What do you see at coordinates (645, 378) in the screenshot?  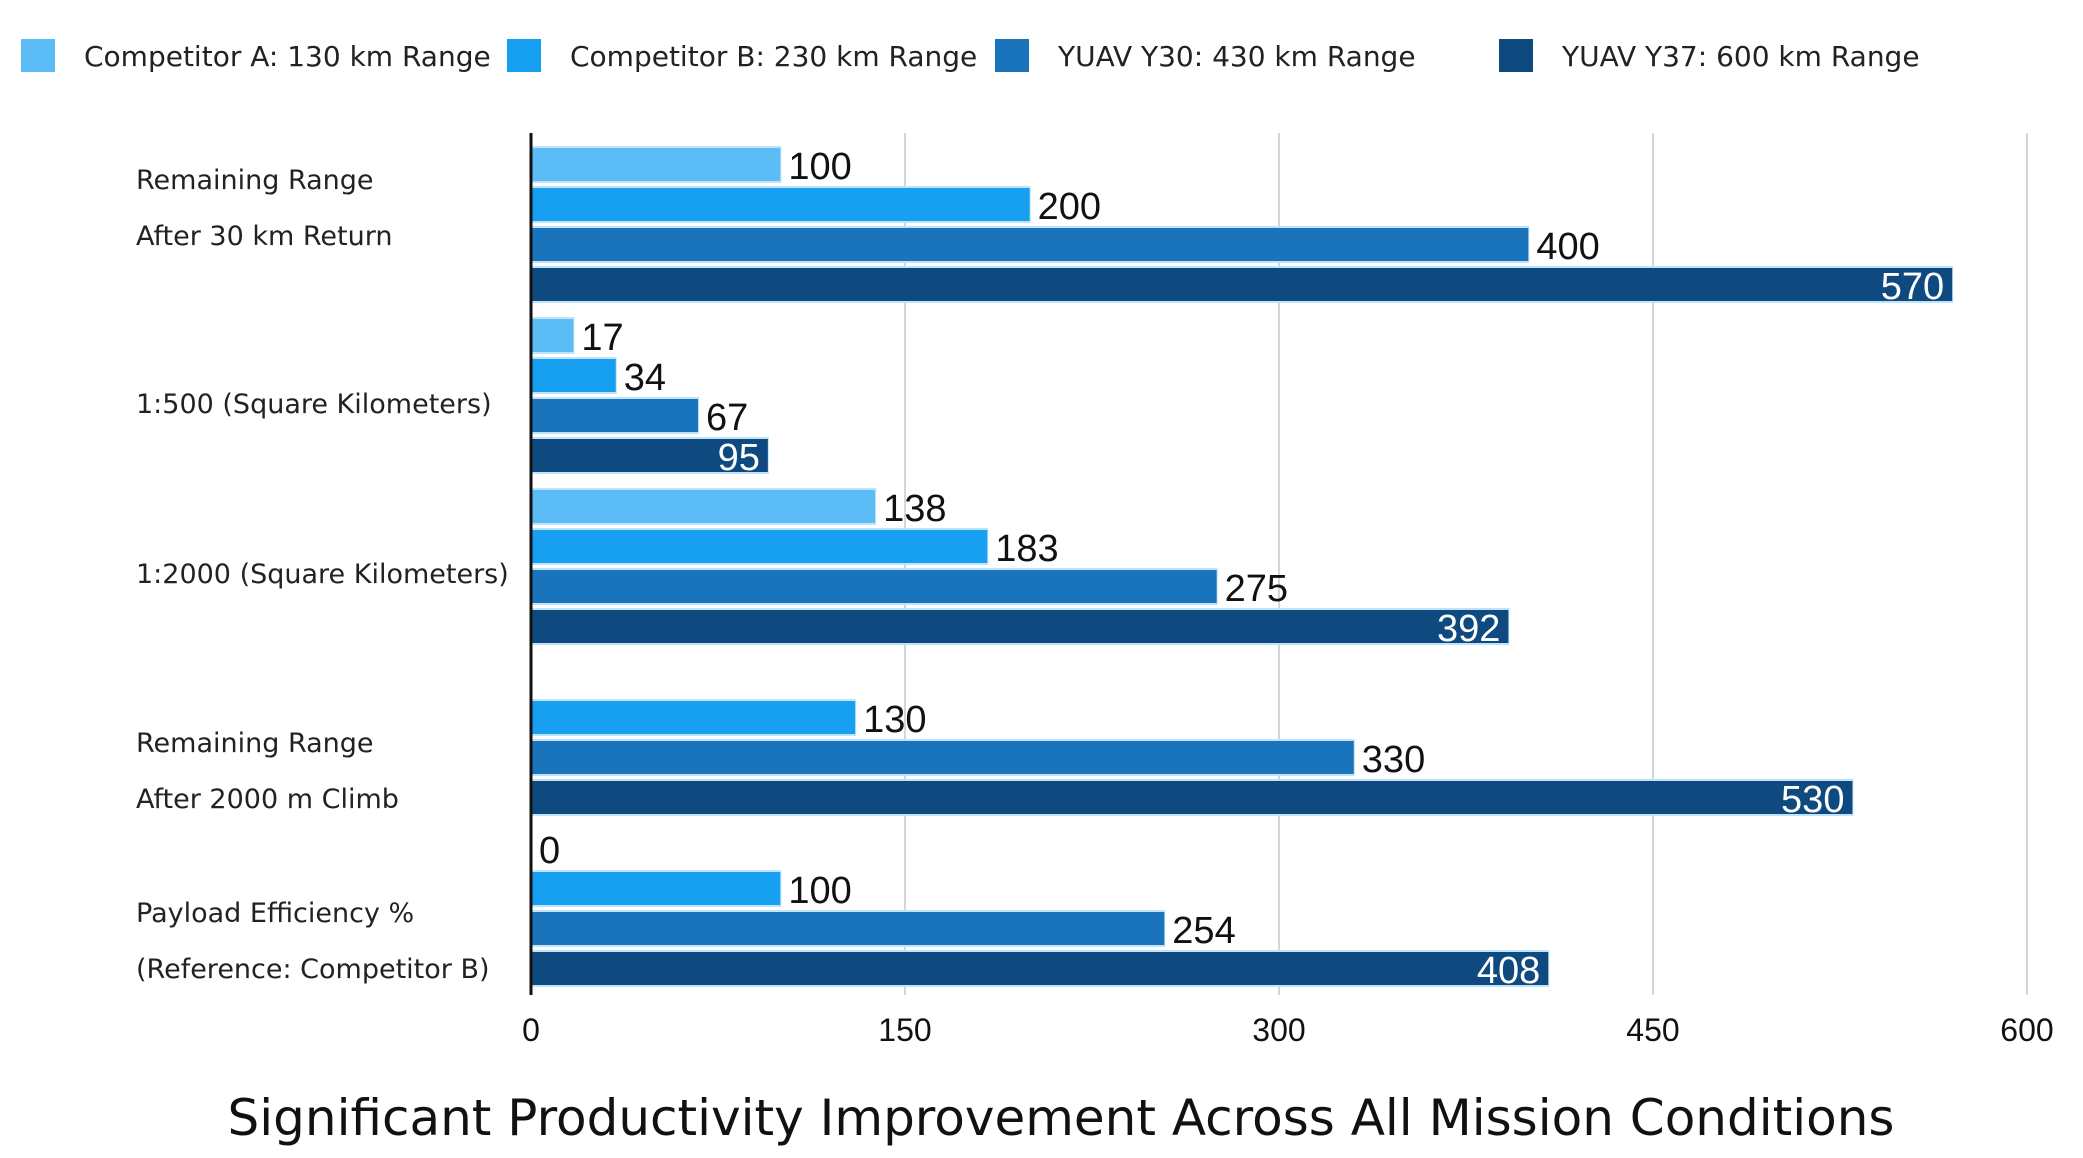 I see `data-label: 34` at bounding box center [645, 378].